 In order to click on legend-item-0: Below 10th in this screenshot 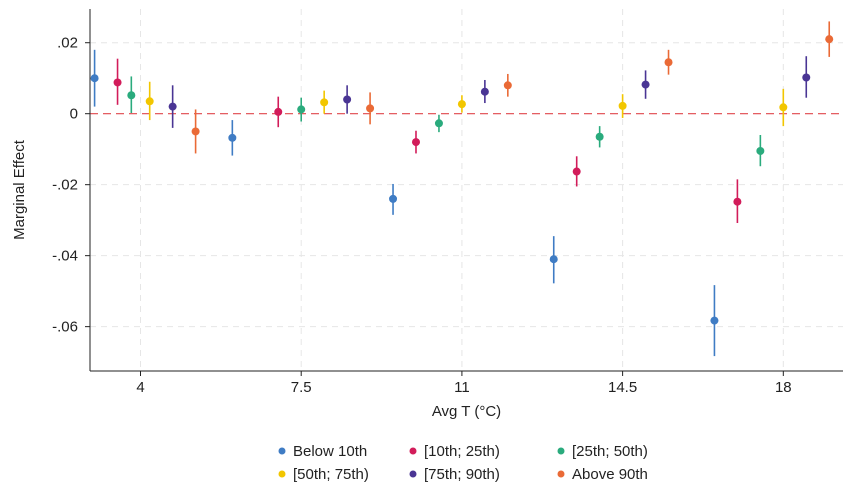, I will do `click(322, 451)`.